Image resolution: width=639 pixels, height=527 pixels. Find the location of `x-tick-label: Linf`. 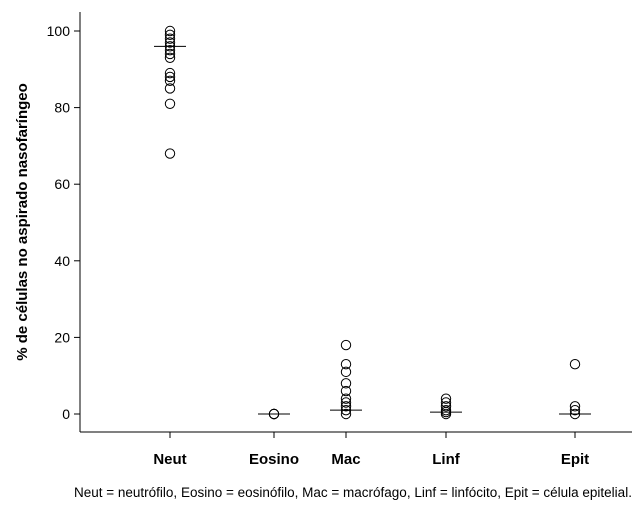

x-tick-label: Linf is located at coordinates (446, 459).